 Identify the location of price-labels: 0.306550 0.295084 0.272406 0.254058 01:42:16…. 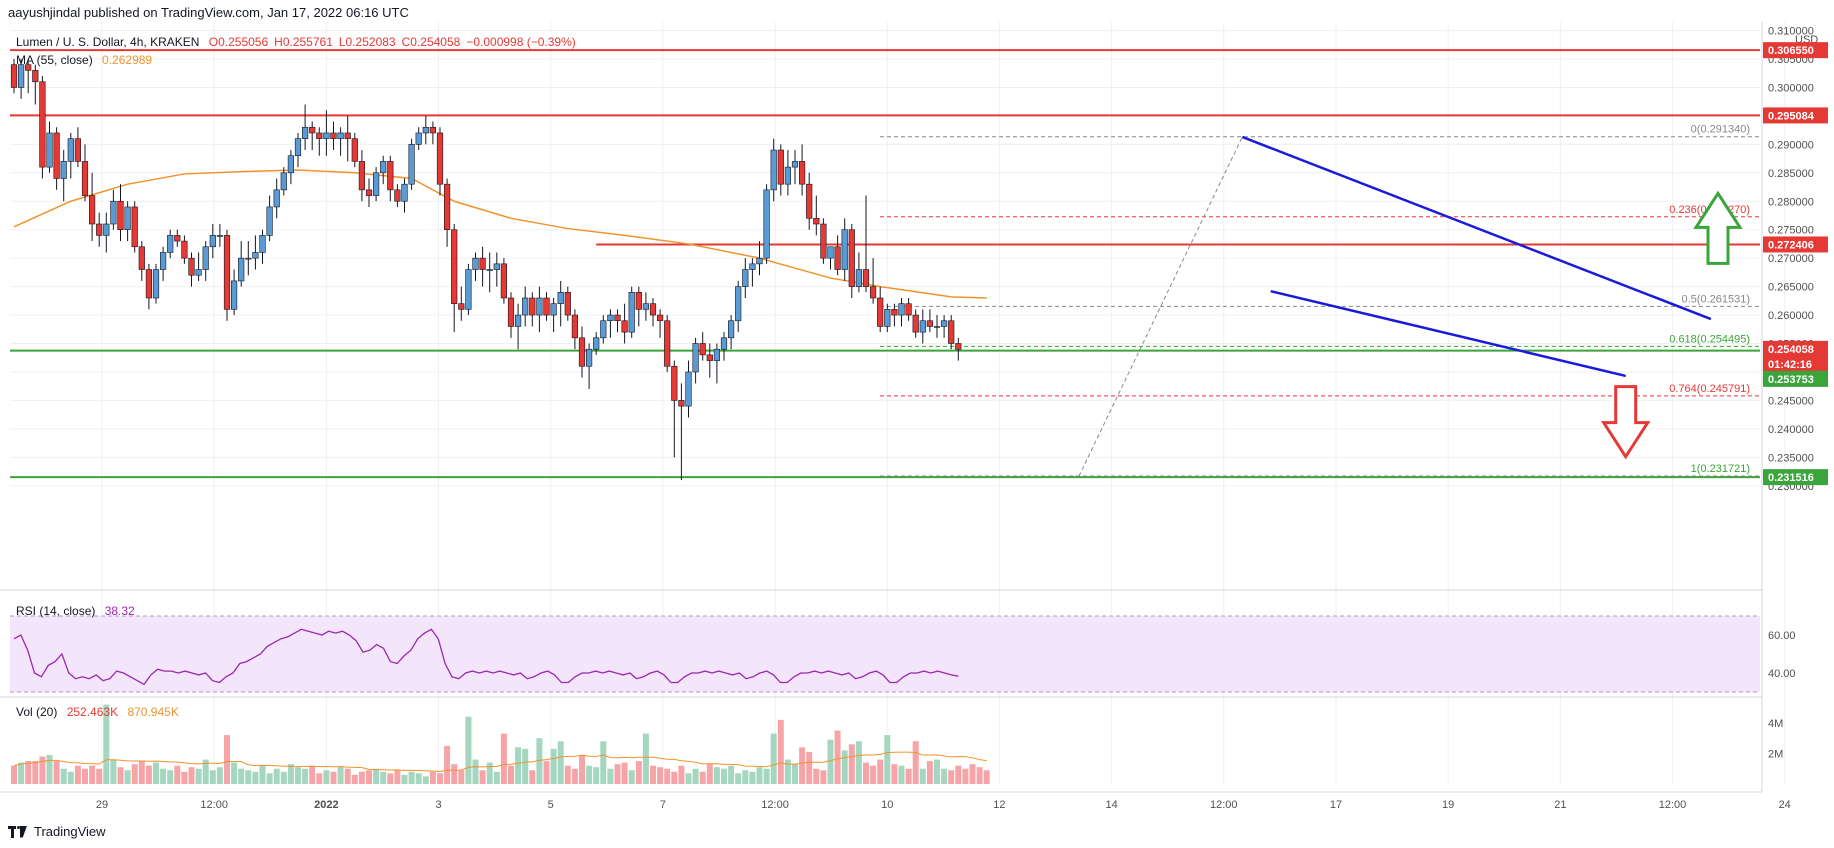
(1795, 264).